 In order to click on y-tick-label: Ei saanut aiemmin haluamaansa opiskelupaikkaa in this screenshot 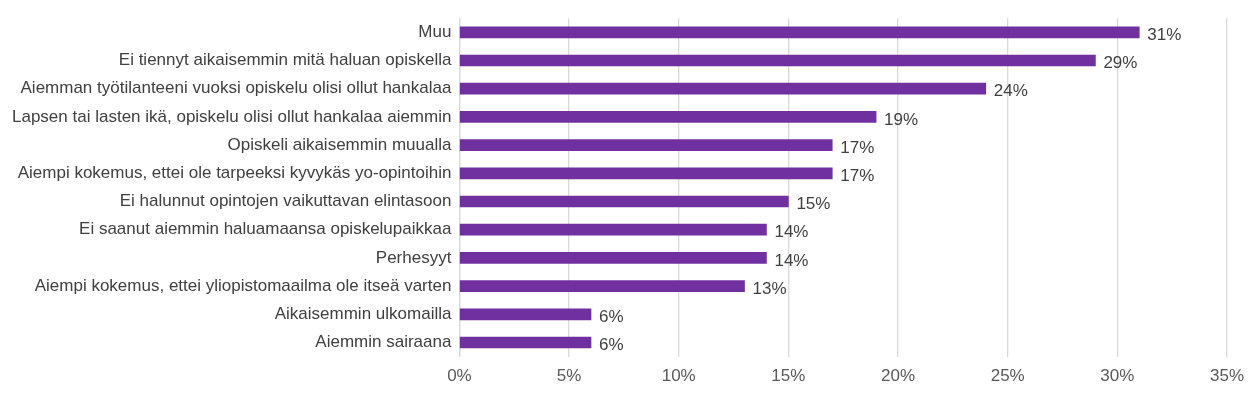, I will do `click(265, 229)`.